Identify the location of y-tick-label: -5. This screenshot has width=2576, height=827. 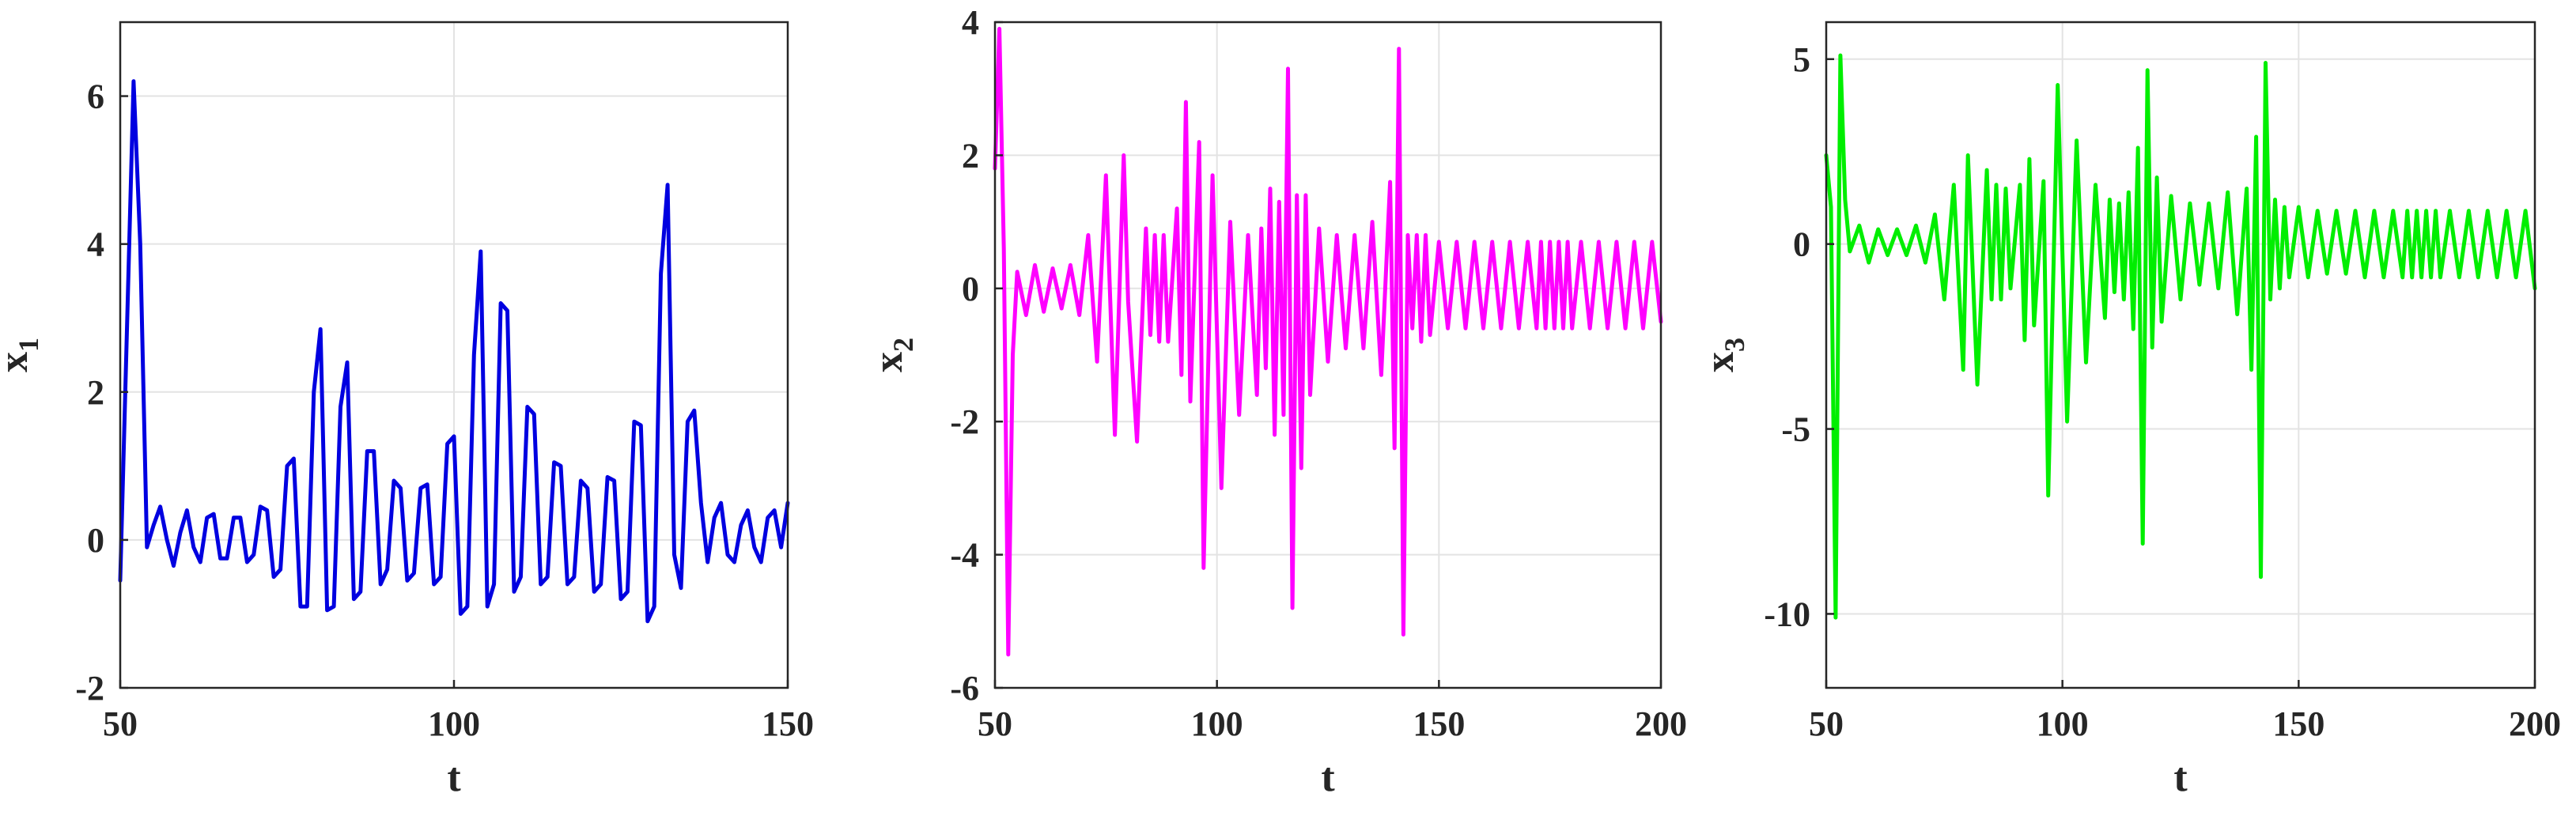
(1795, 429).